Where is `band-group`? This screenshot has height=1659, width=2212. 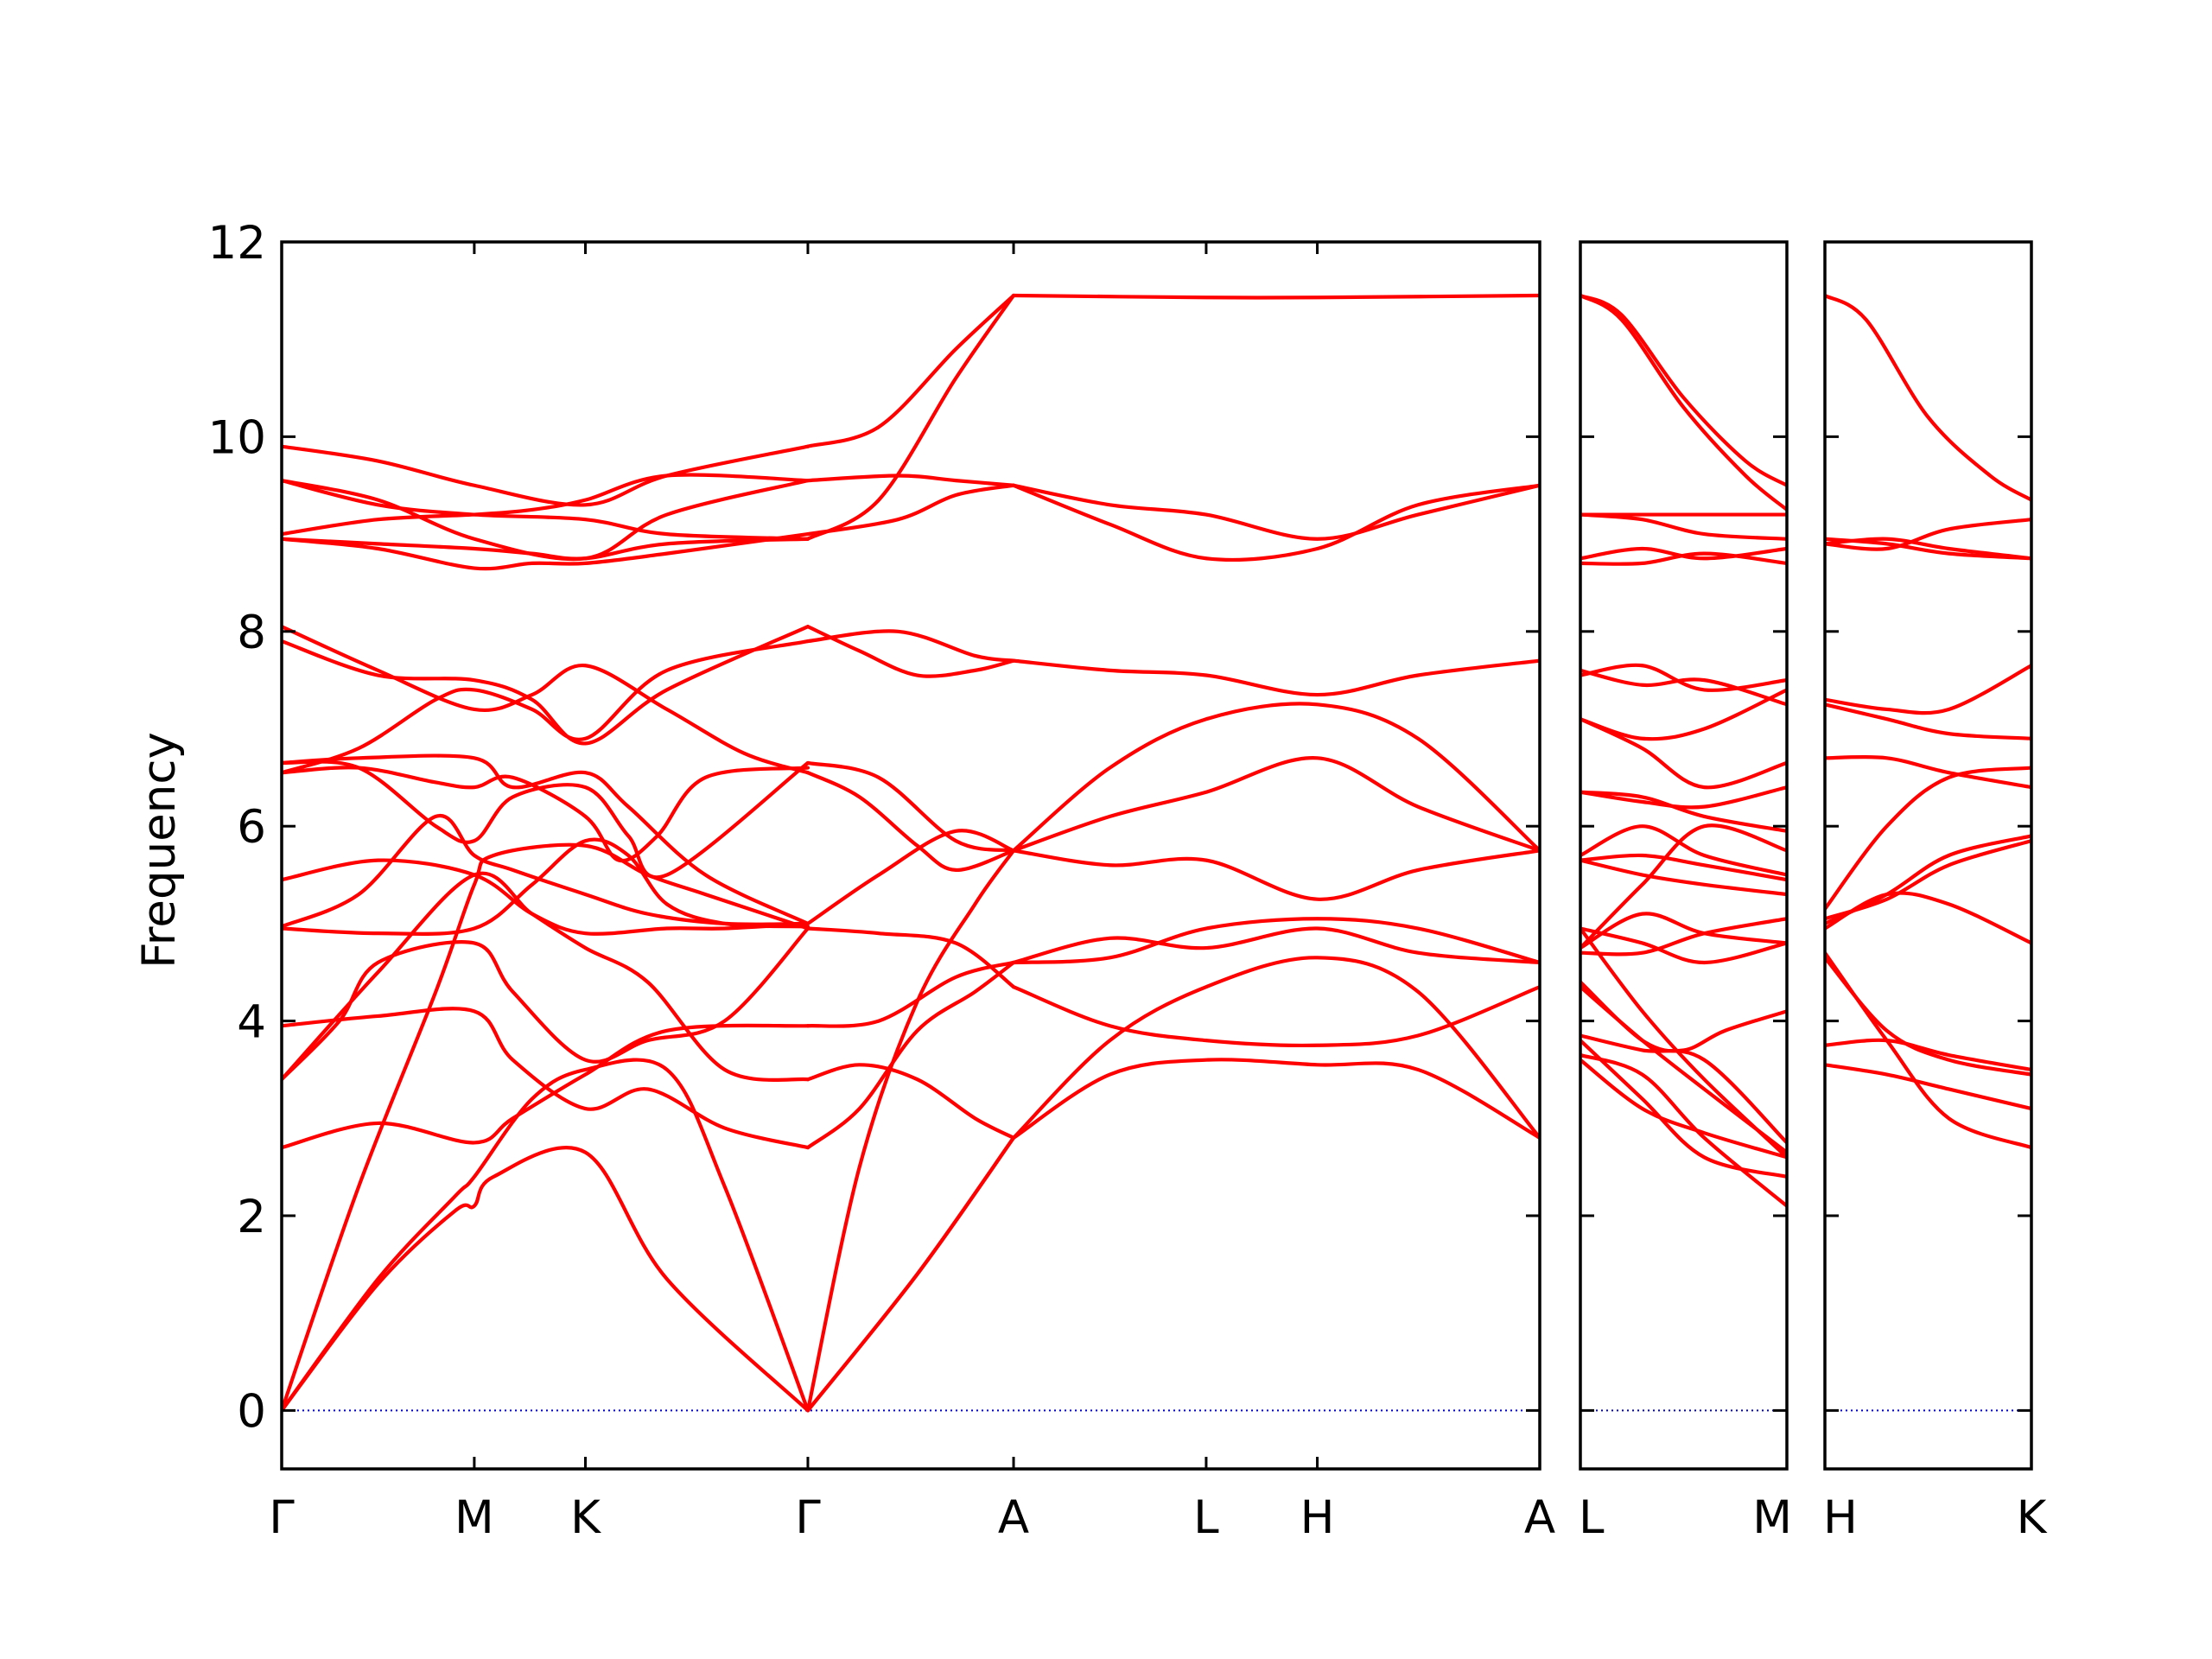 band-group is located at coordinates (1683, 750).